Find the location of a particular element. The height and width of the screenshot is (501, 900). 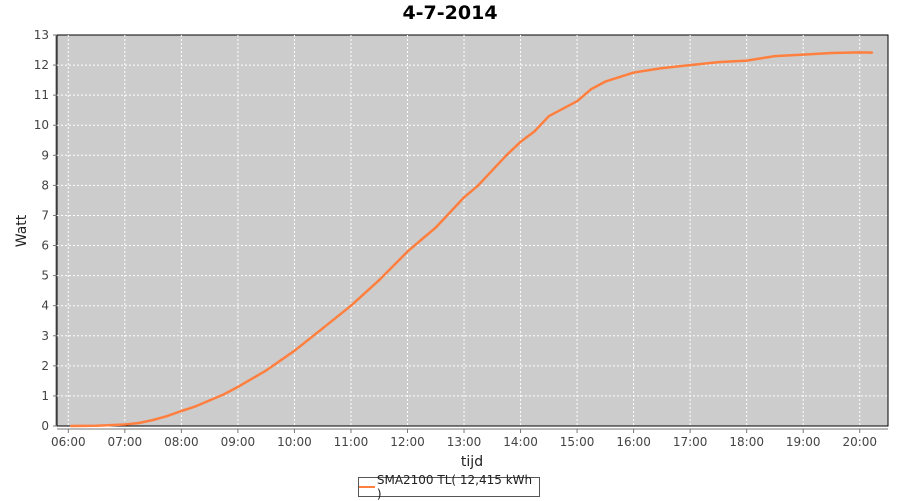

x-tick-label: 18:00 is located at coordinates (746, 442).